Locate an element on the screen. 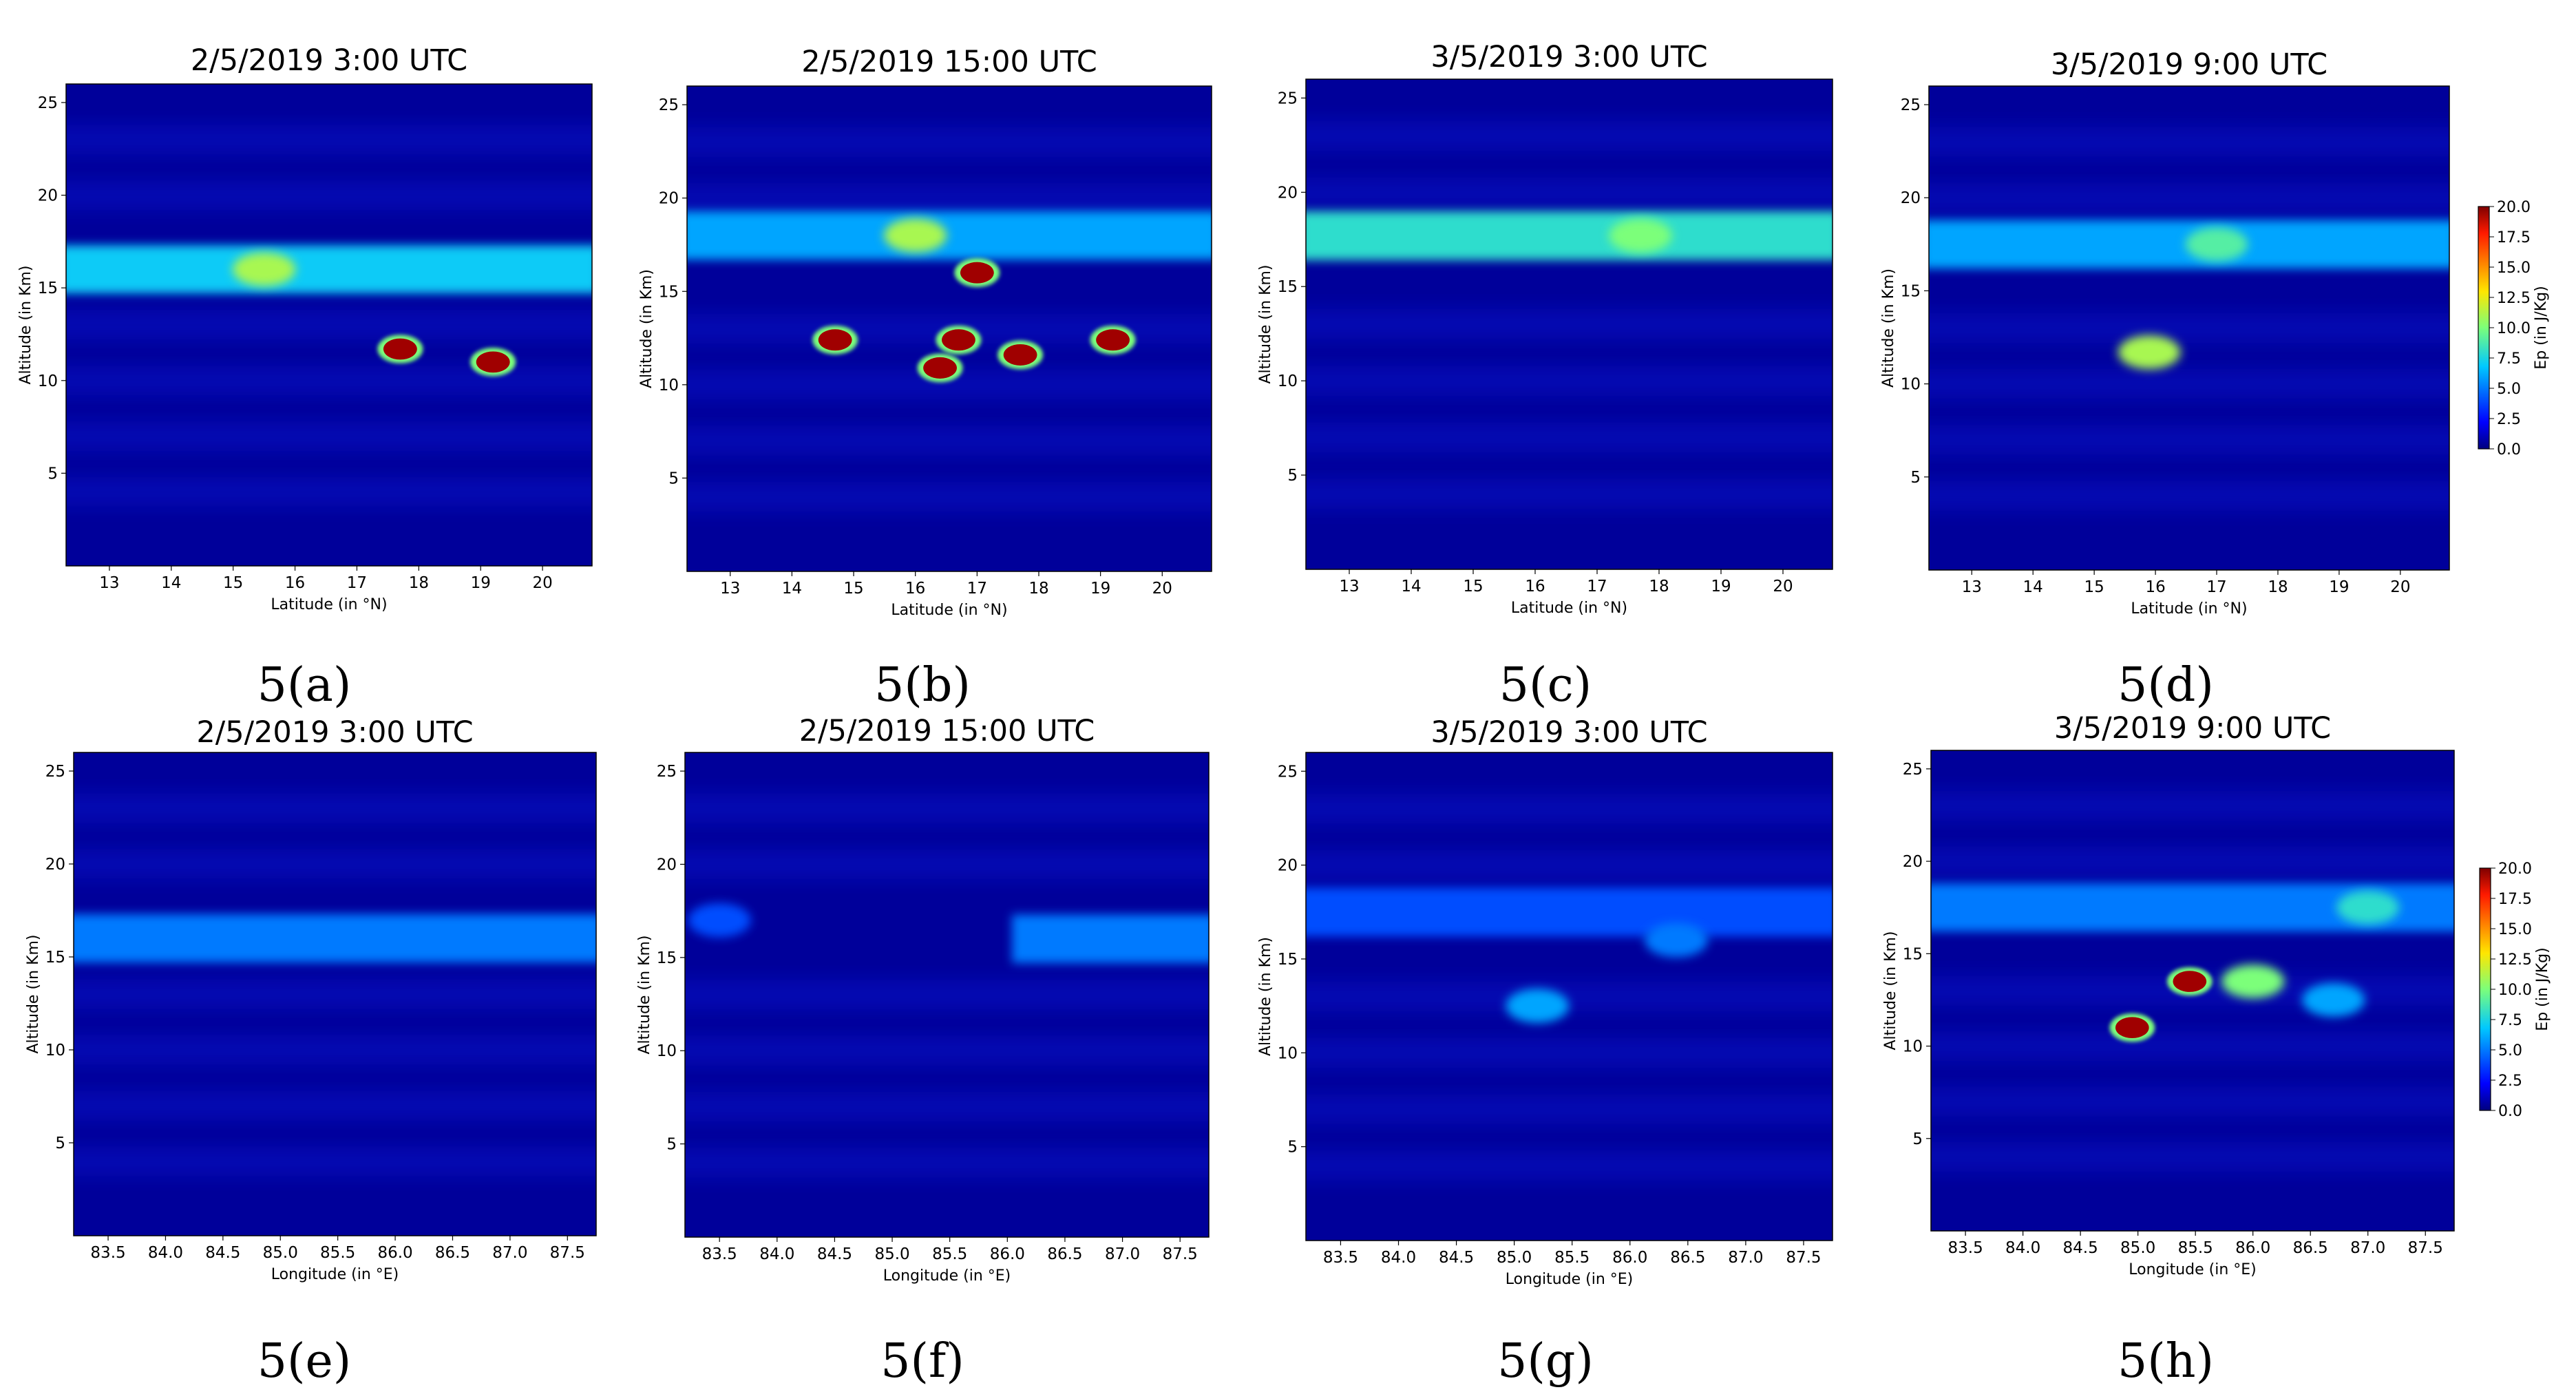  y-tick-label: 20 is located at coordinates (1288, 866).